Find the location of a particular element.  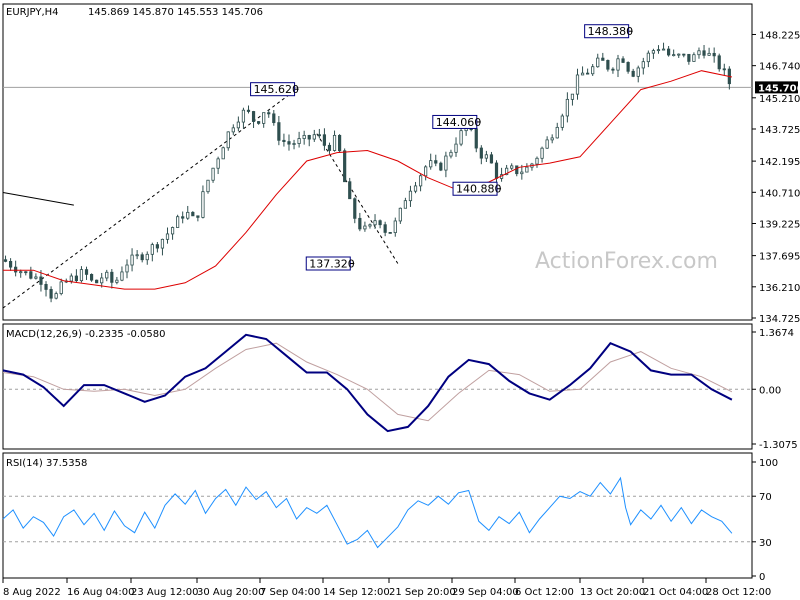

rsi-layer is located at coordinates (377, 512).